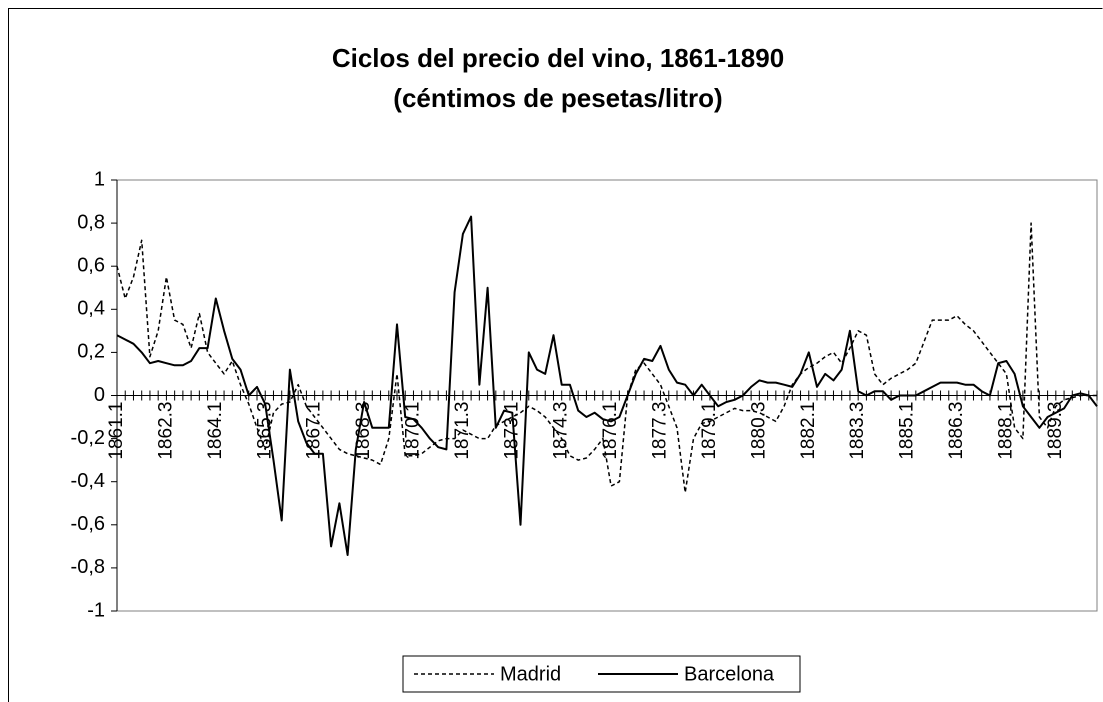 This screenshot has height=702, width=1103. What do you see at coordinates (561, 431) in the screenshot?
I see `x-tick-label: 1874.3` at bounding box center [561, 431].